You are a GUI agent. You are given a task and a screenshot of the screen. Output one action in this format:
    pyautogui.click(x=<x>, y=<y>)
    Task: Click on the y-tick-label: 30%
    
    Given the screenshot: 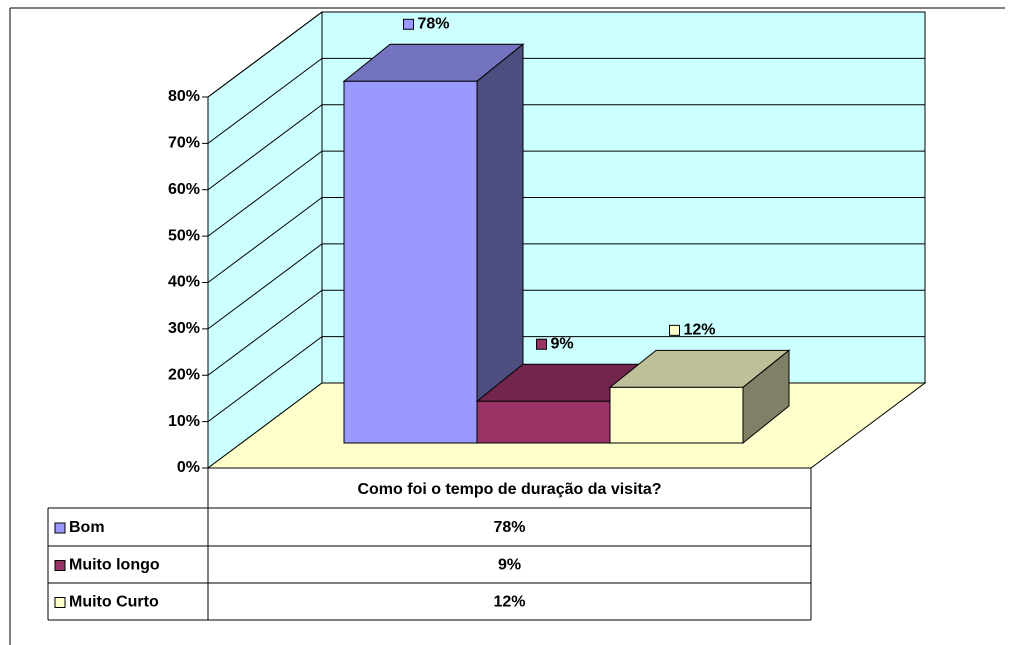 What is the action you would take?
    pyautogui.click(x=184, y=328)
    